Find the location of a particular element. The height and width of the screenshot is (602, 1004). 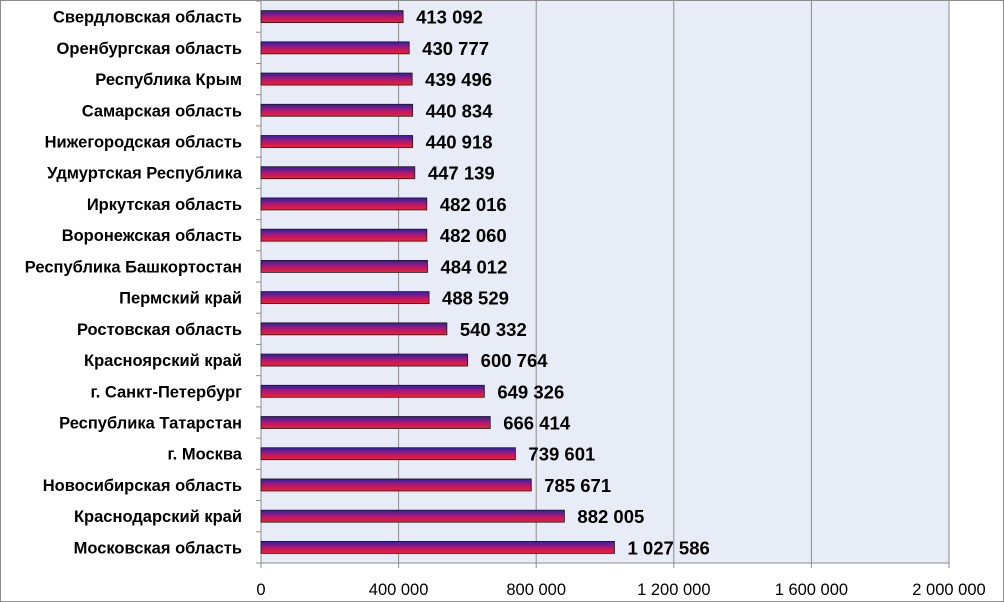

value-label: 785 671 is located at coordinates (577, 485).